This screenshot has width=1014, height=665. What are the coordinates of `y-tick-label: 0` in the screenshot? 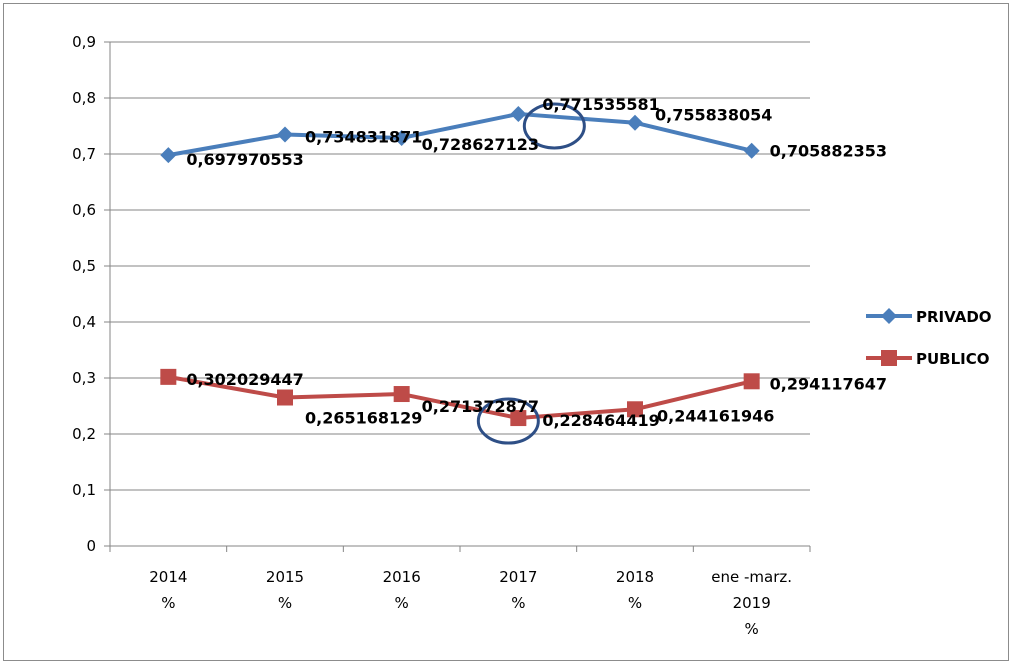 It's located at (91, 546).